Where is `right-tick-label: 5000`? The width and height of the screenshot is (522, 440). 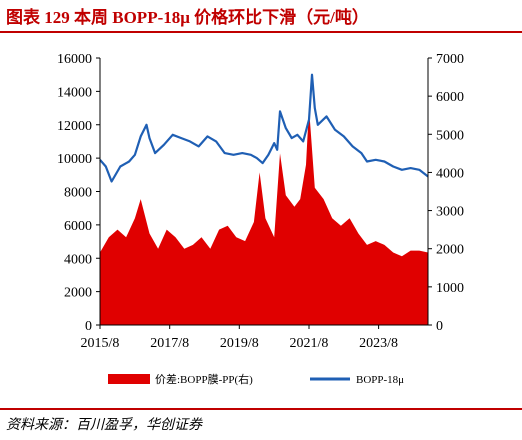 right-tick-label: 5000 is located at coordinates (450, 135).